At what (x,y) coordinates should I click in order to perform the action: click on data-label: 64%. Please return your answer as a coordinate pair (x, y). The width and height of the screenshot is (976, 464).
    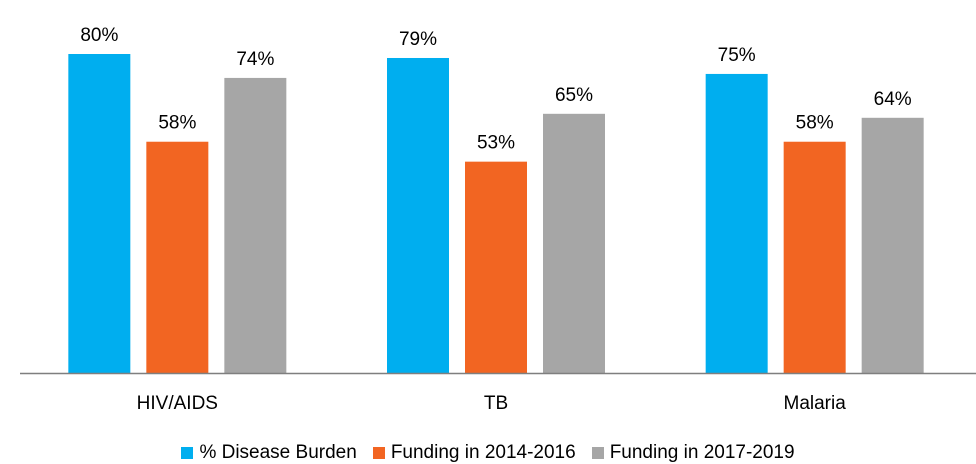
    Looking at the image, I should click on (893, 99).